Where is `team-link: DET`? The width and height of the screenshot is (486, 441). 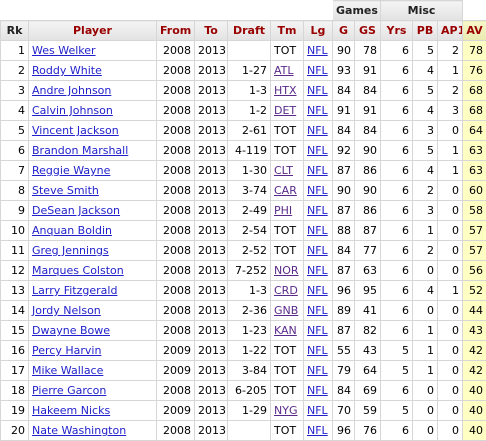 team-link: DET is located at coordinates (285, 110).